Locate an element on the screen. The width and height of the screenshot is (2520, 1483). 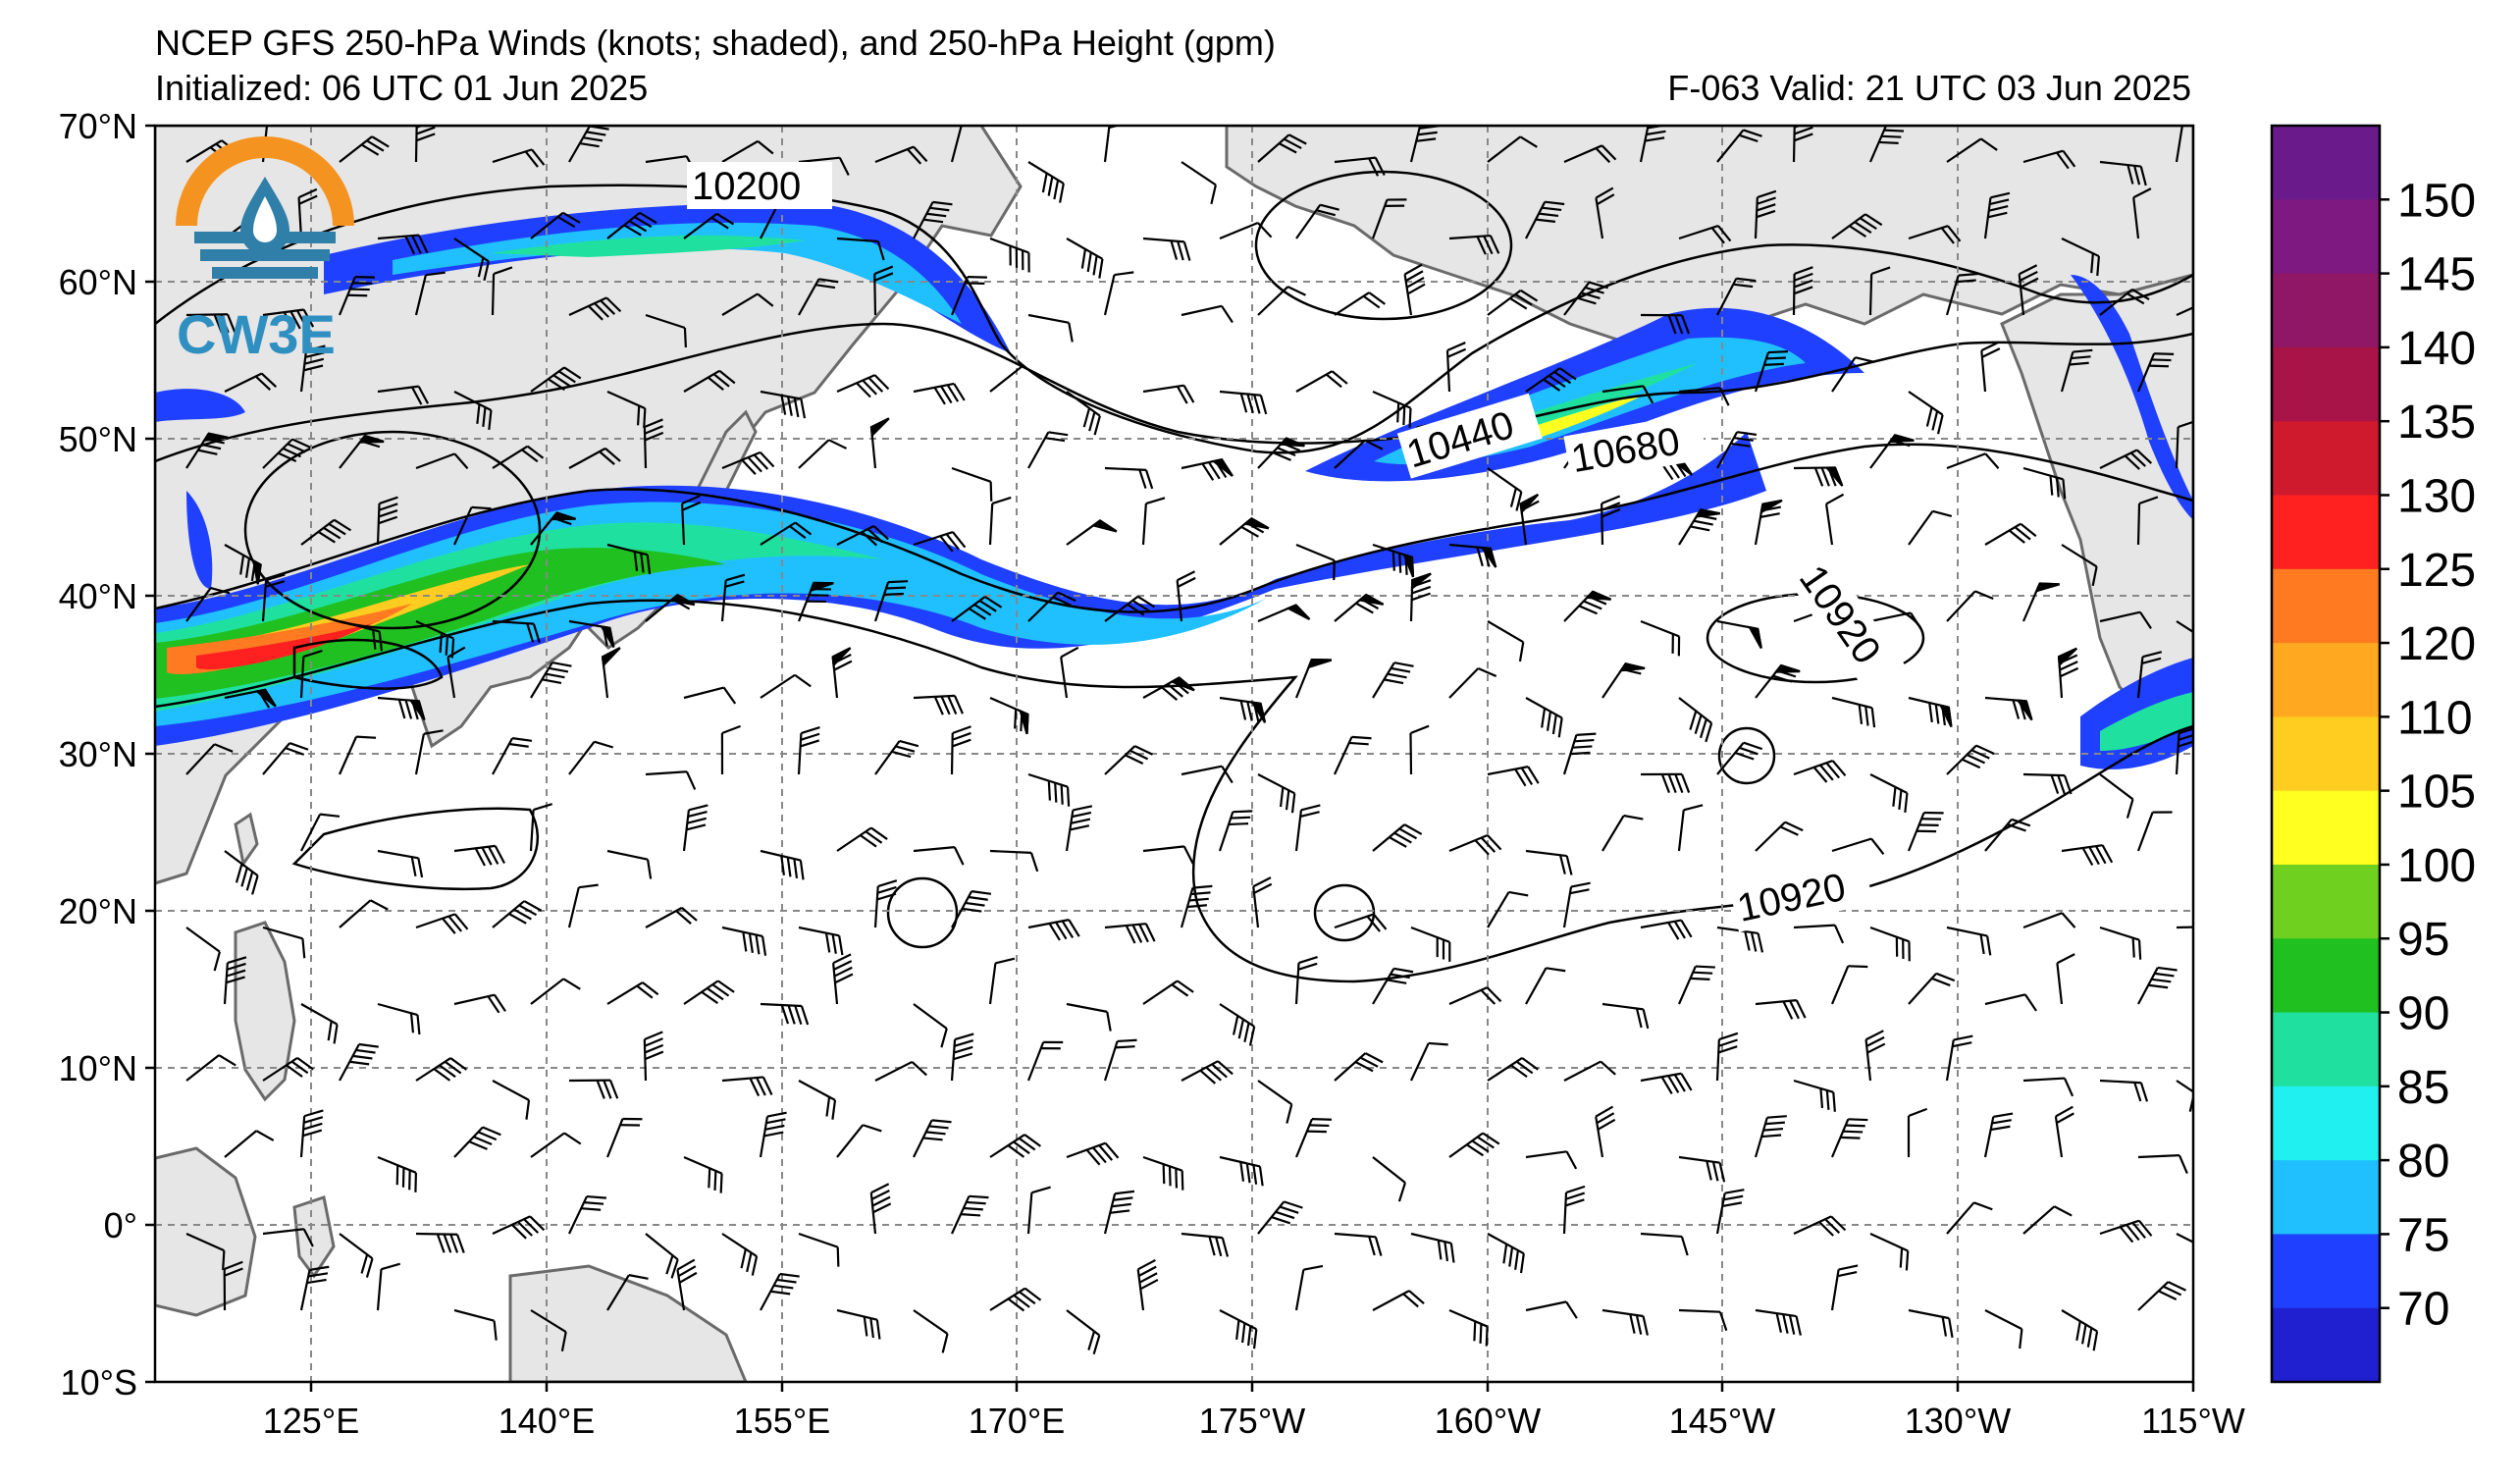
lon-label-175w: 175°W is located at coordinates (1252, 1421).